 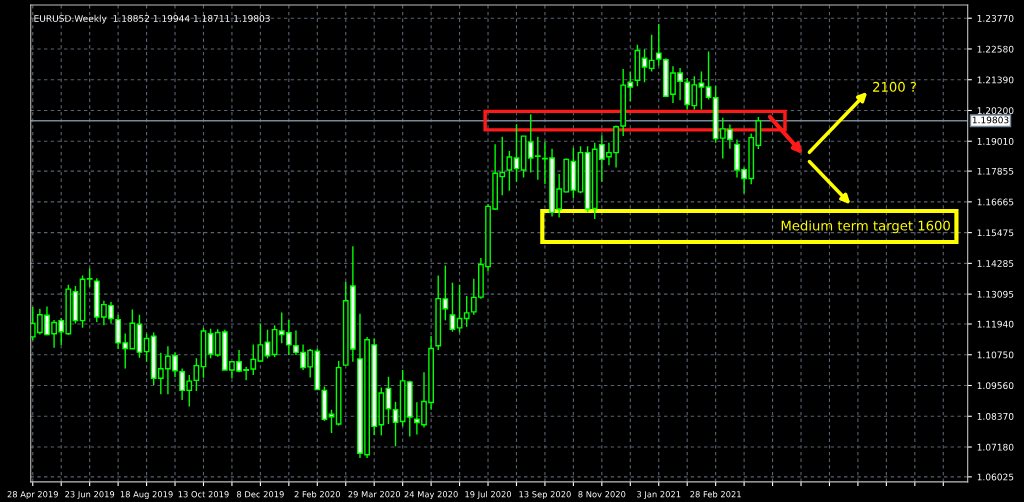 What do you see at coordinates (995, 386) in the screenshot?
I see `y-tick-label: 1.09560` at bounding box center [995, 386].